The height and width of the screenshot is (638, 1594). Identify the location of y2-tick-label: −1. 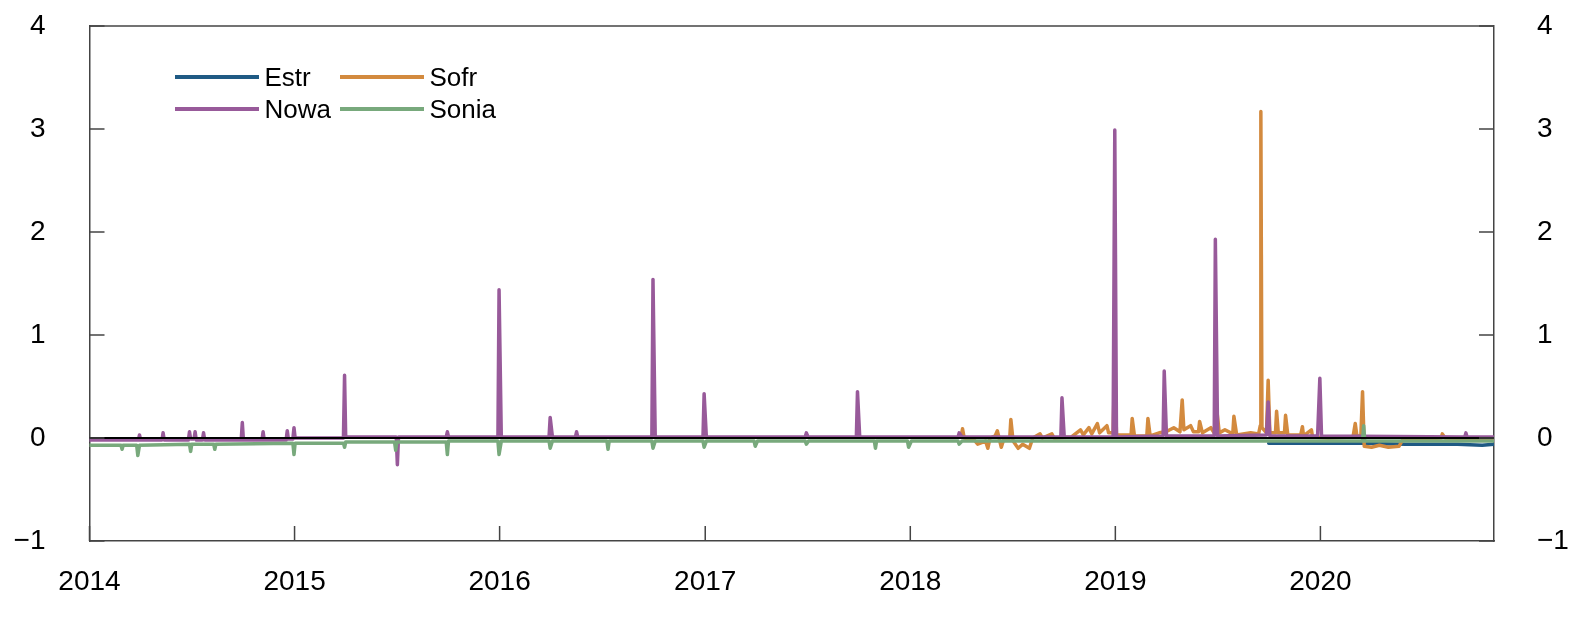
(1553, 539).